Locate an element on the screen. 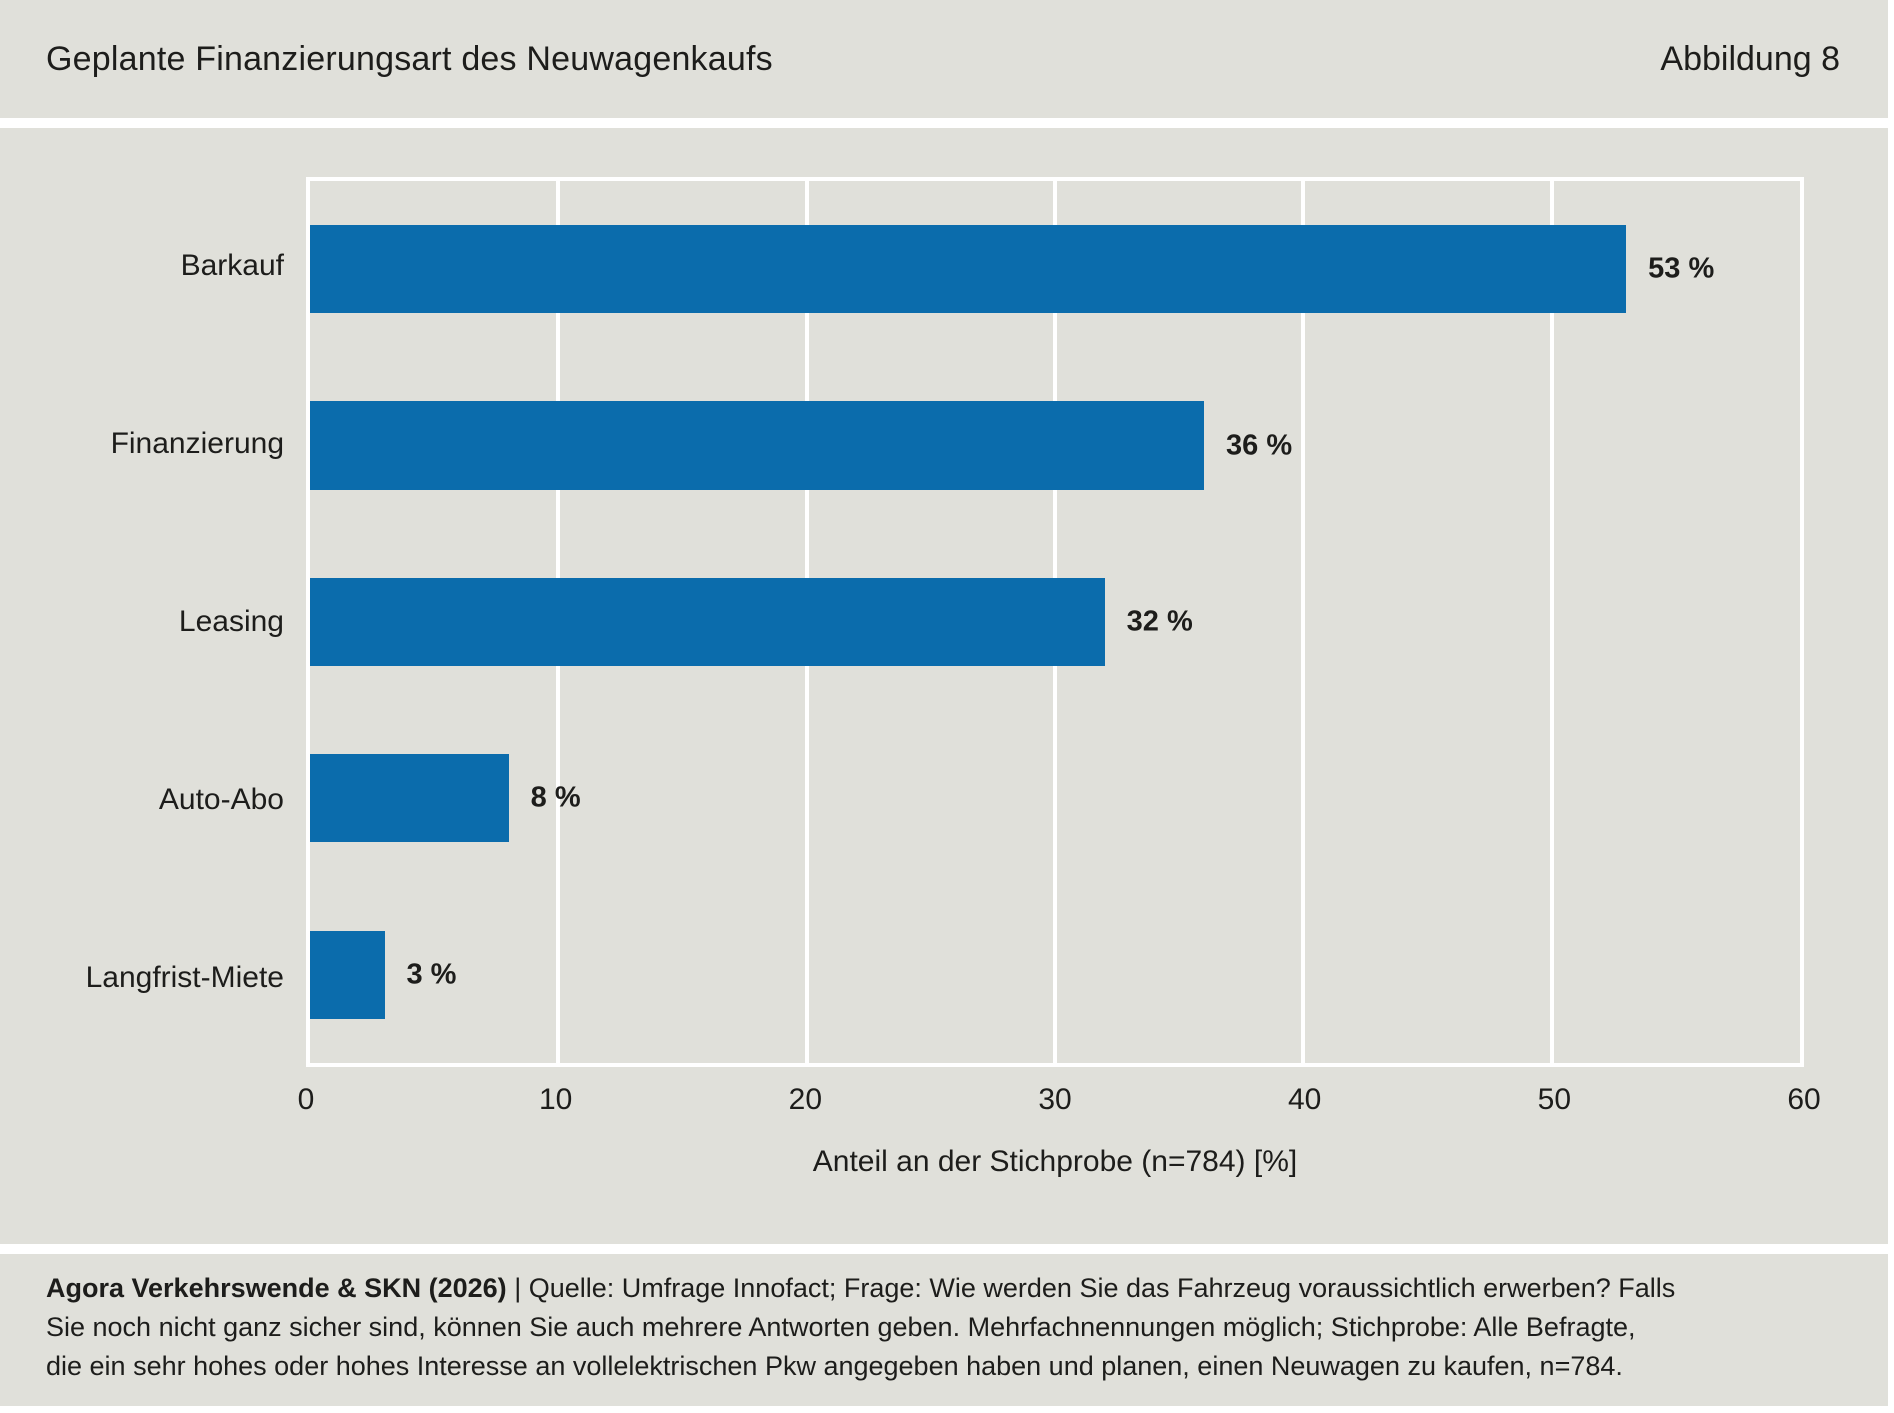  x-tick-label-10: 10 is located at coordinates (555, 1099).